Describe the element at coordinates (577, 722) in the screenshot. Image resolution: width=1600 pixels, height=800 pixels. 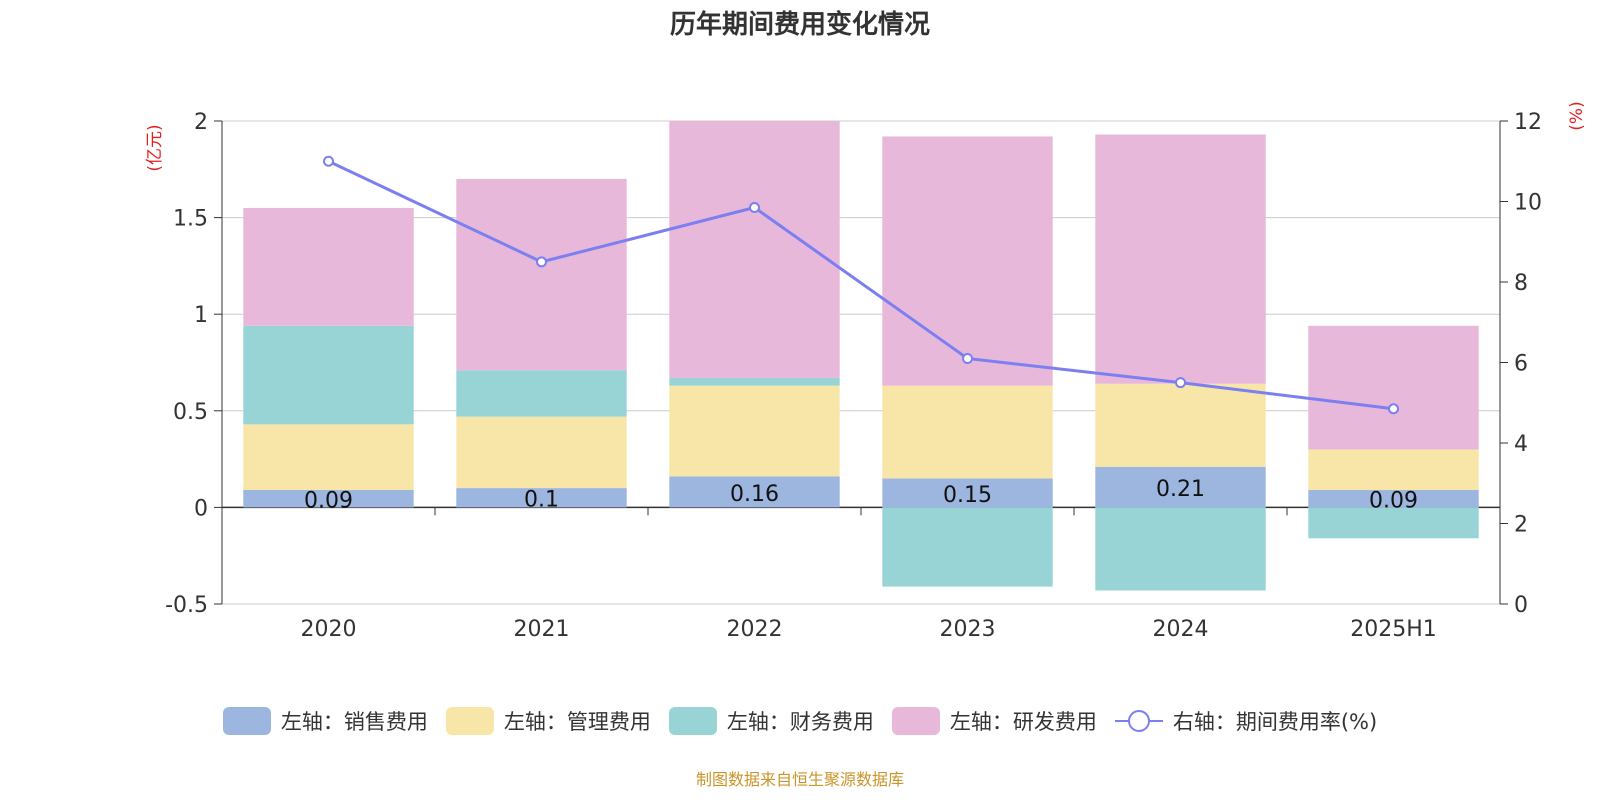
I see `legend-label: 左轴：管理费用` at that location.